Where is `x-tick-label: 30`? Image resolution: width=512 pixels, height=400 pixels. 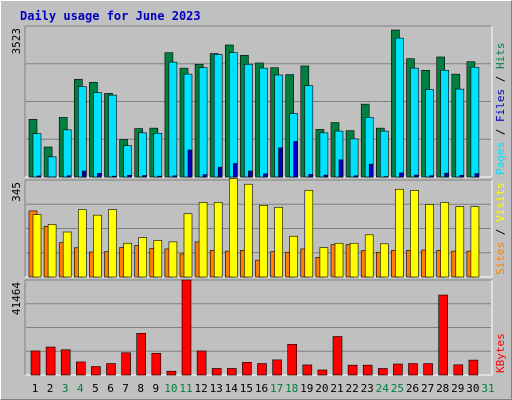 x-tick-label: 30 is located at coordinates (472, 388).